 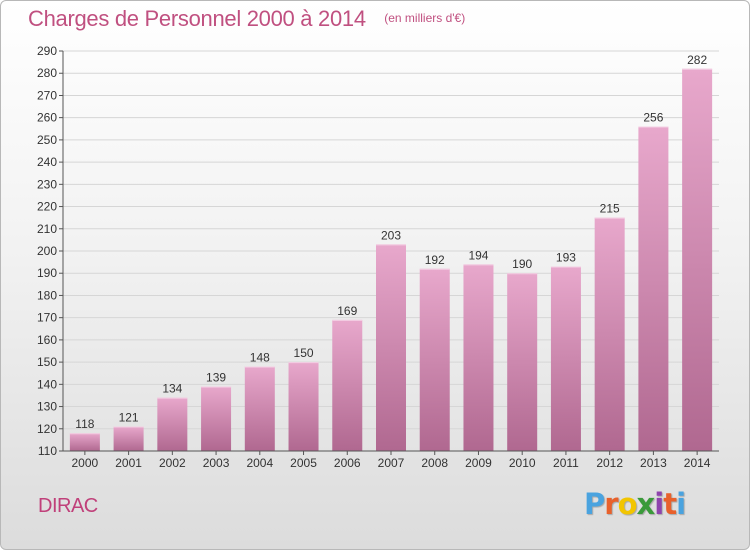 I want to click on y-tick-label: 280, so click(x=47, y=73).